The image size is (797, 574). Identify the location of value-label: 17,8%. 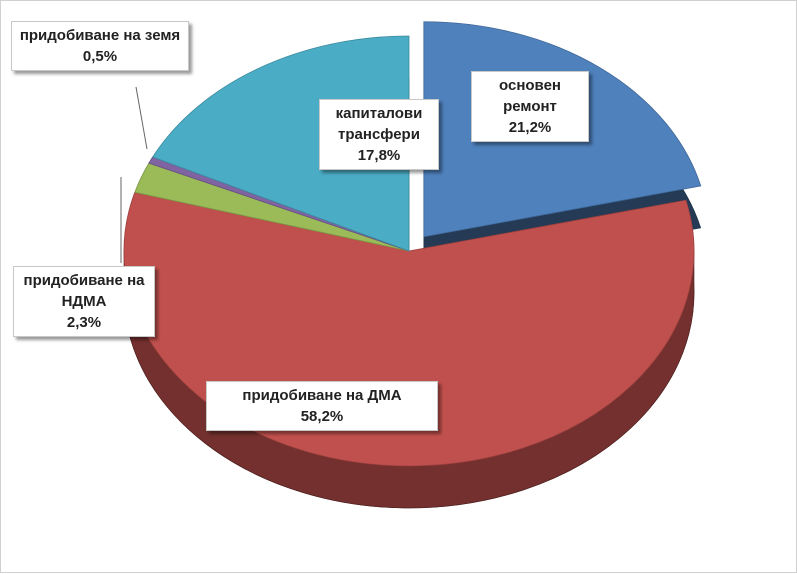
(379, 155).